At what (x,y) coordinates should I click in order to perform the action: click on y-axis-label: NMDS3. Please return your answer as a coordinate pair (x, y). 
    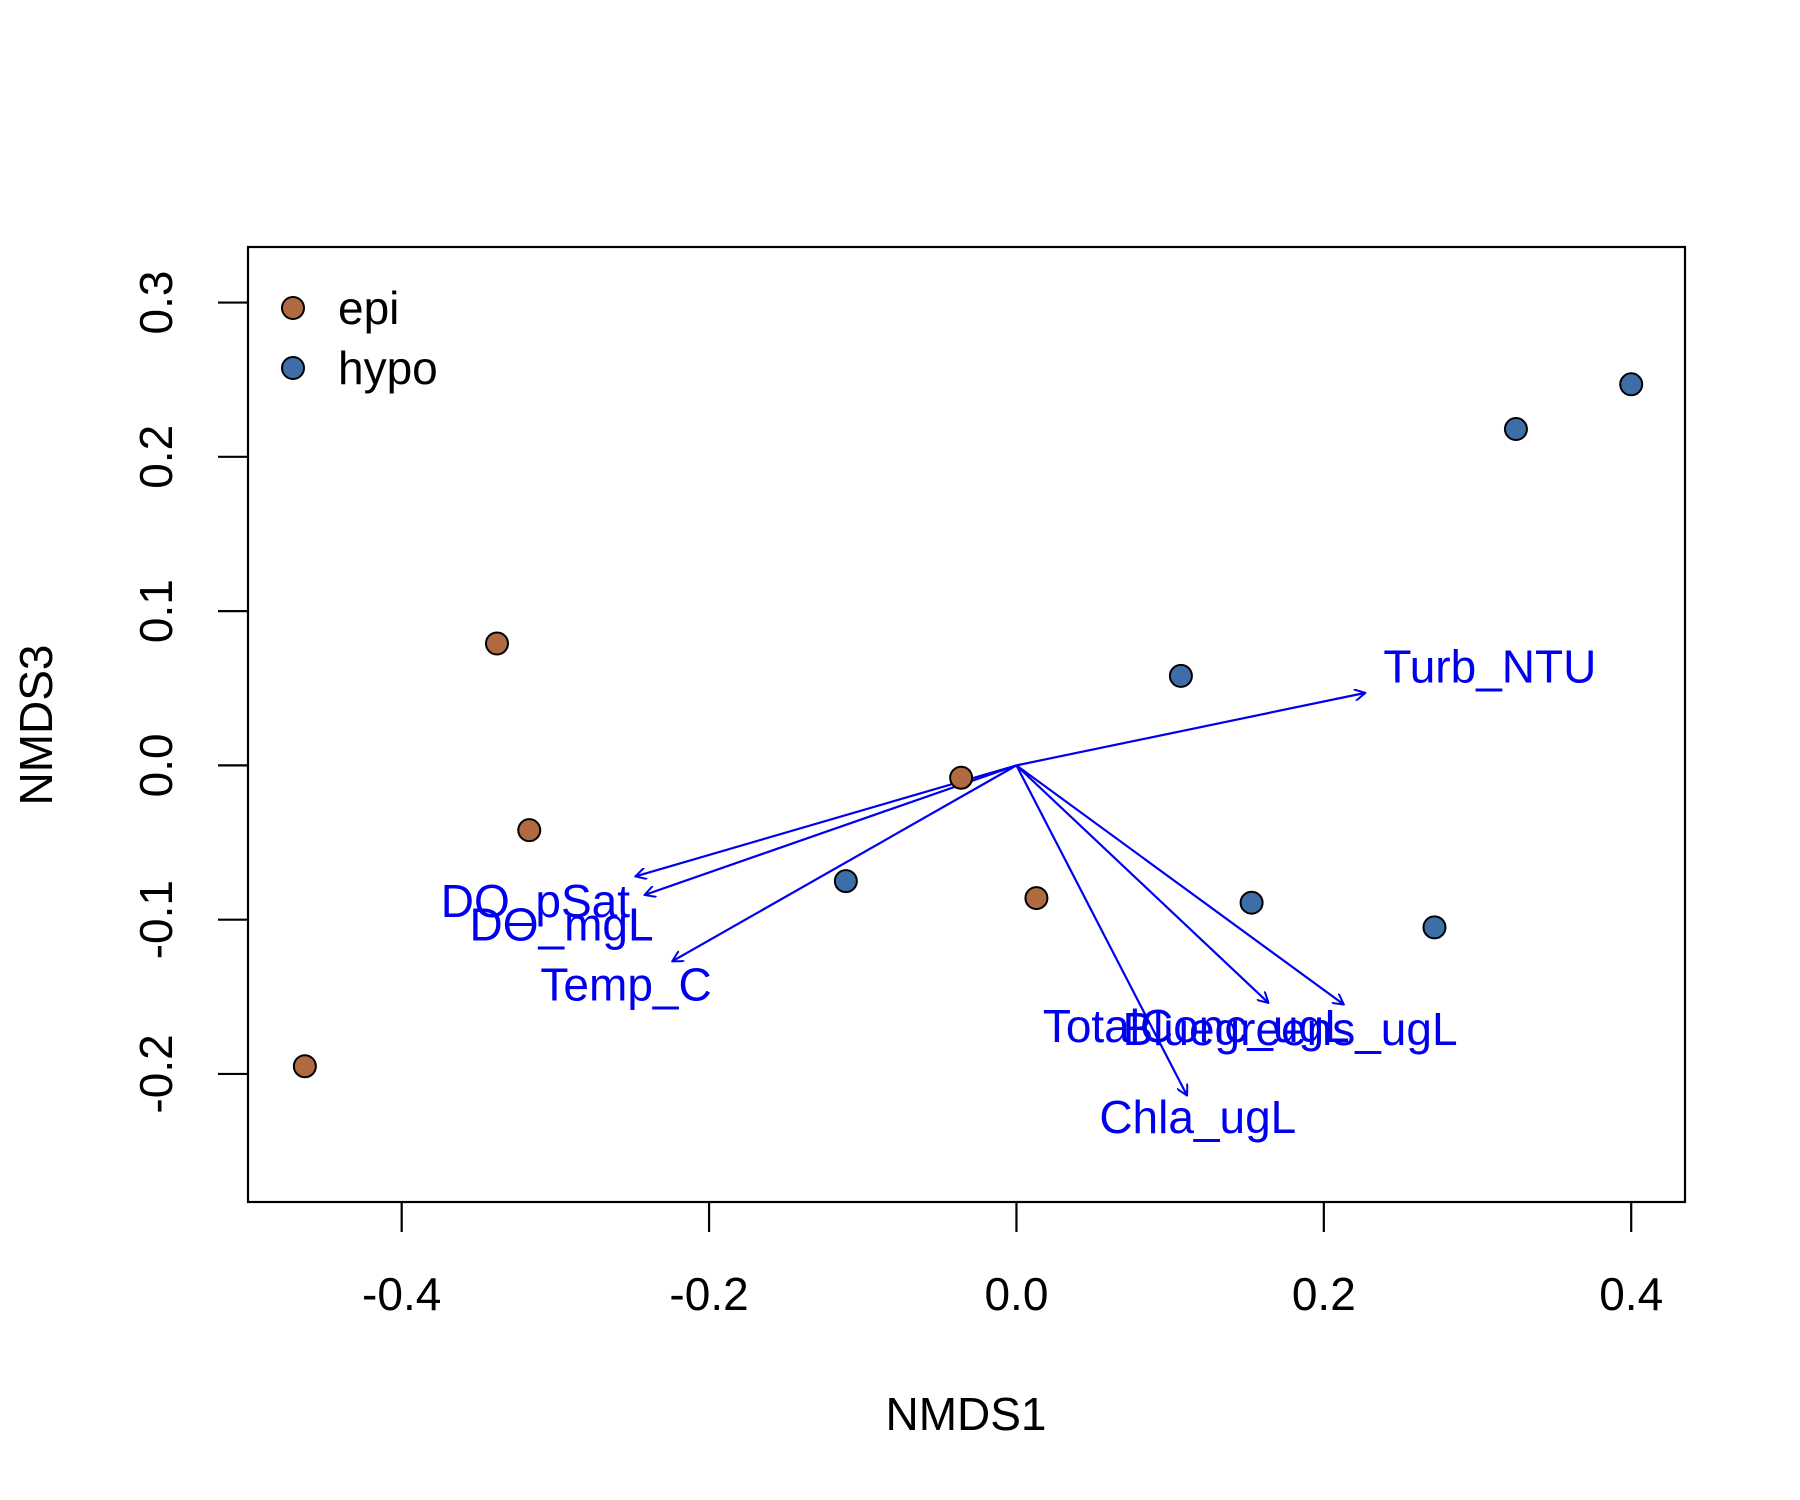
    Looking at the image, I should click on (36, 724).